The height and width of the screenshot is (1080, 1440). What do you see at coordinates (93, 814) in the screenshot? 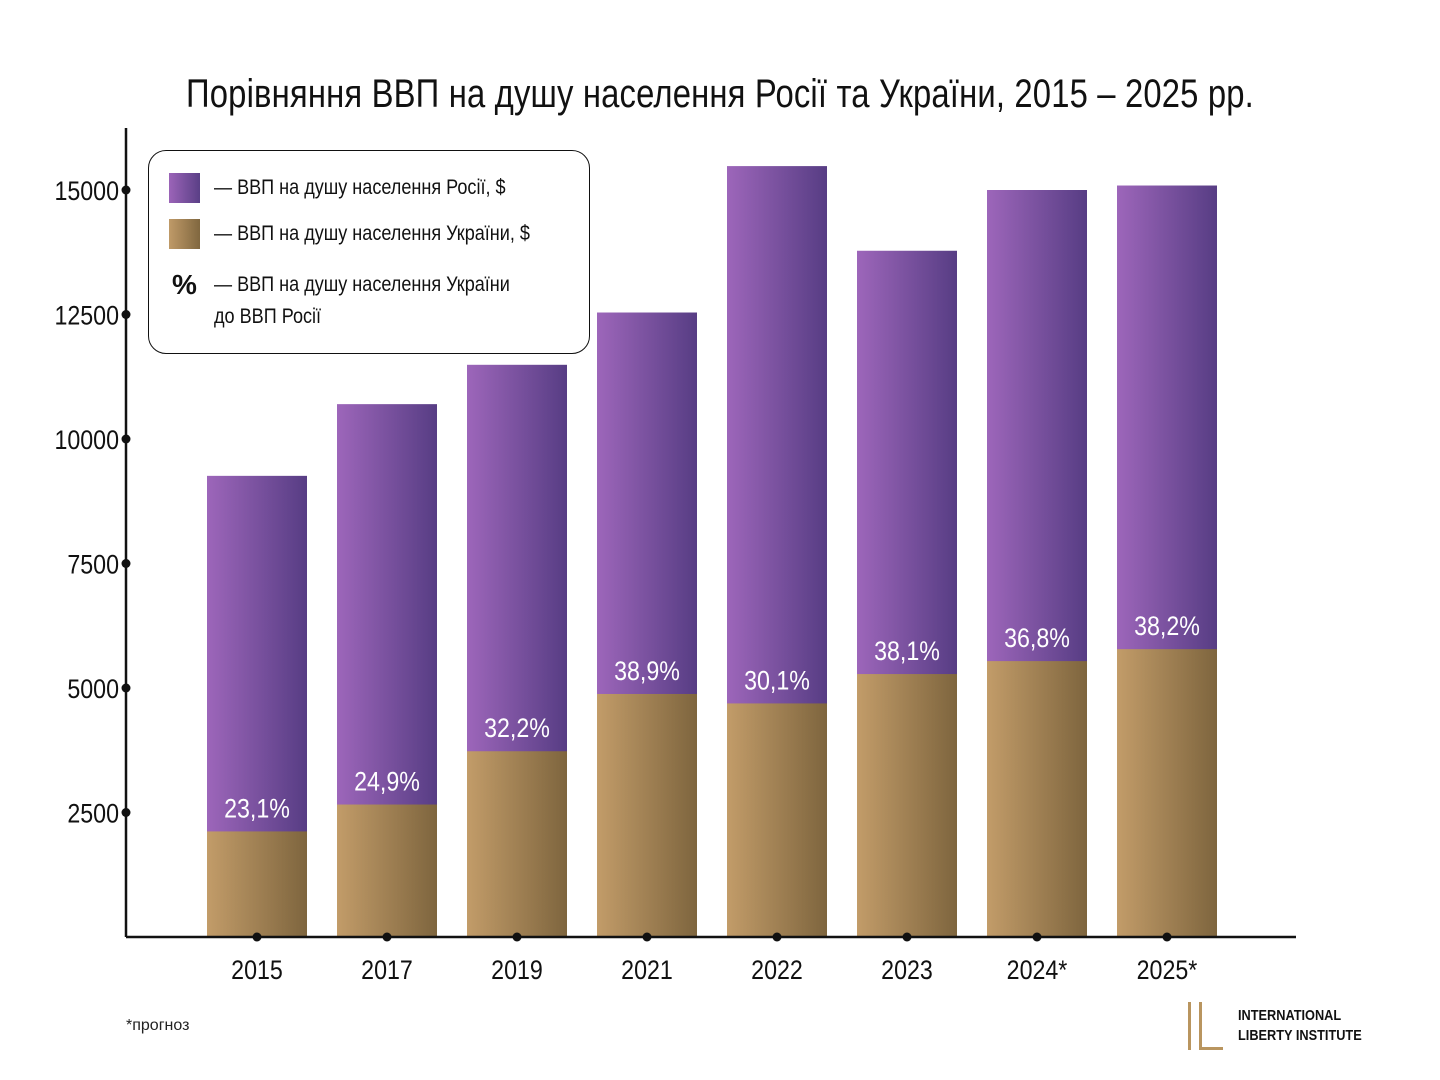
I see `y-tick-label: 2500` at bounding box center [93, 814].